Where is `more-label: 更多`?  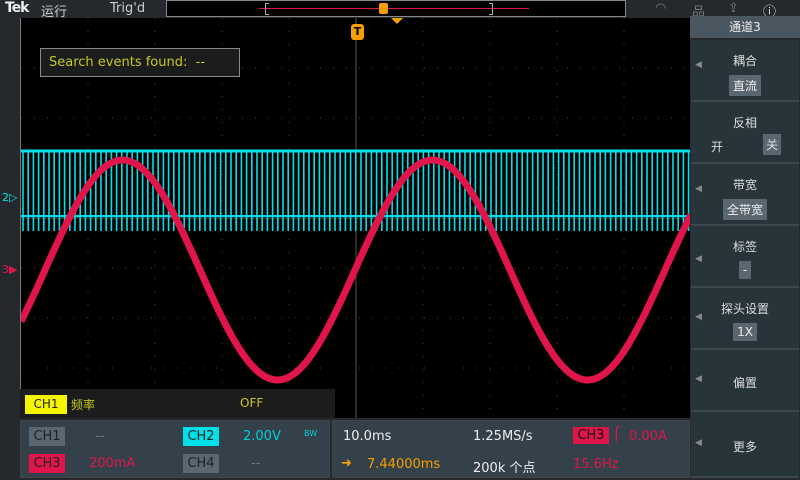
more-label: 更多 is located at coordinates (744, 447).